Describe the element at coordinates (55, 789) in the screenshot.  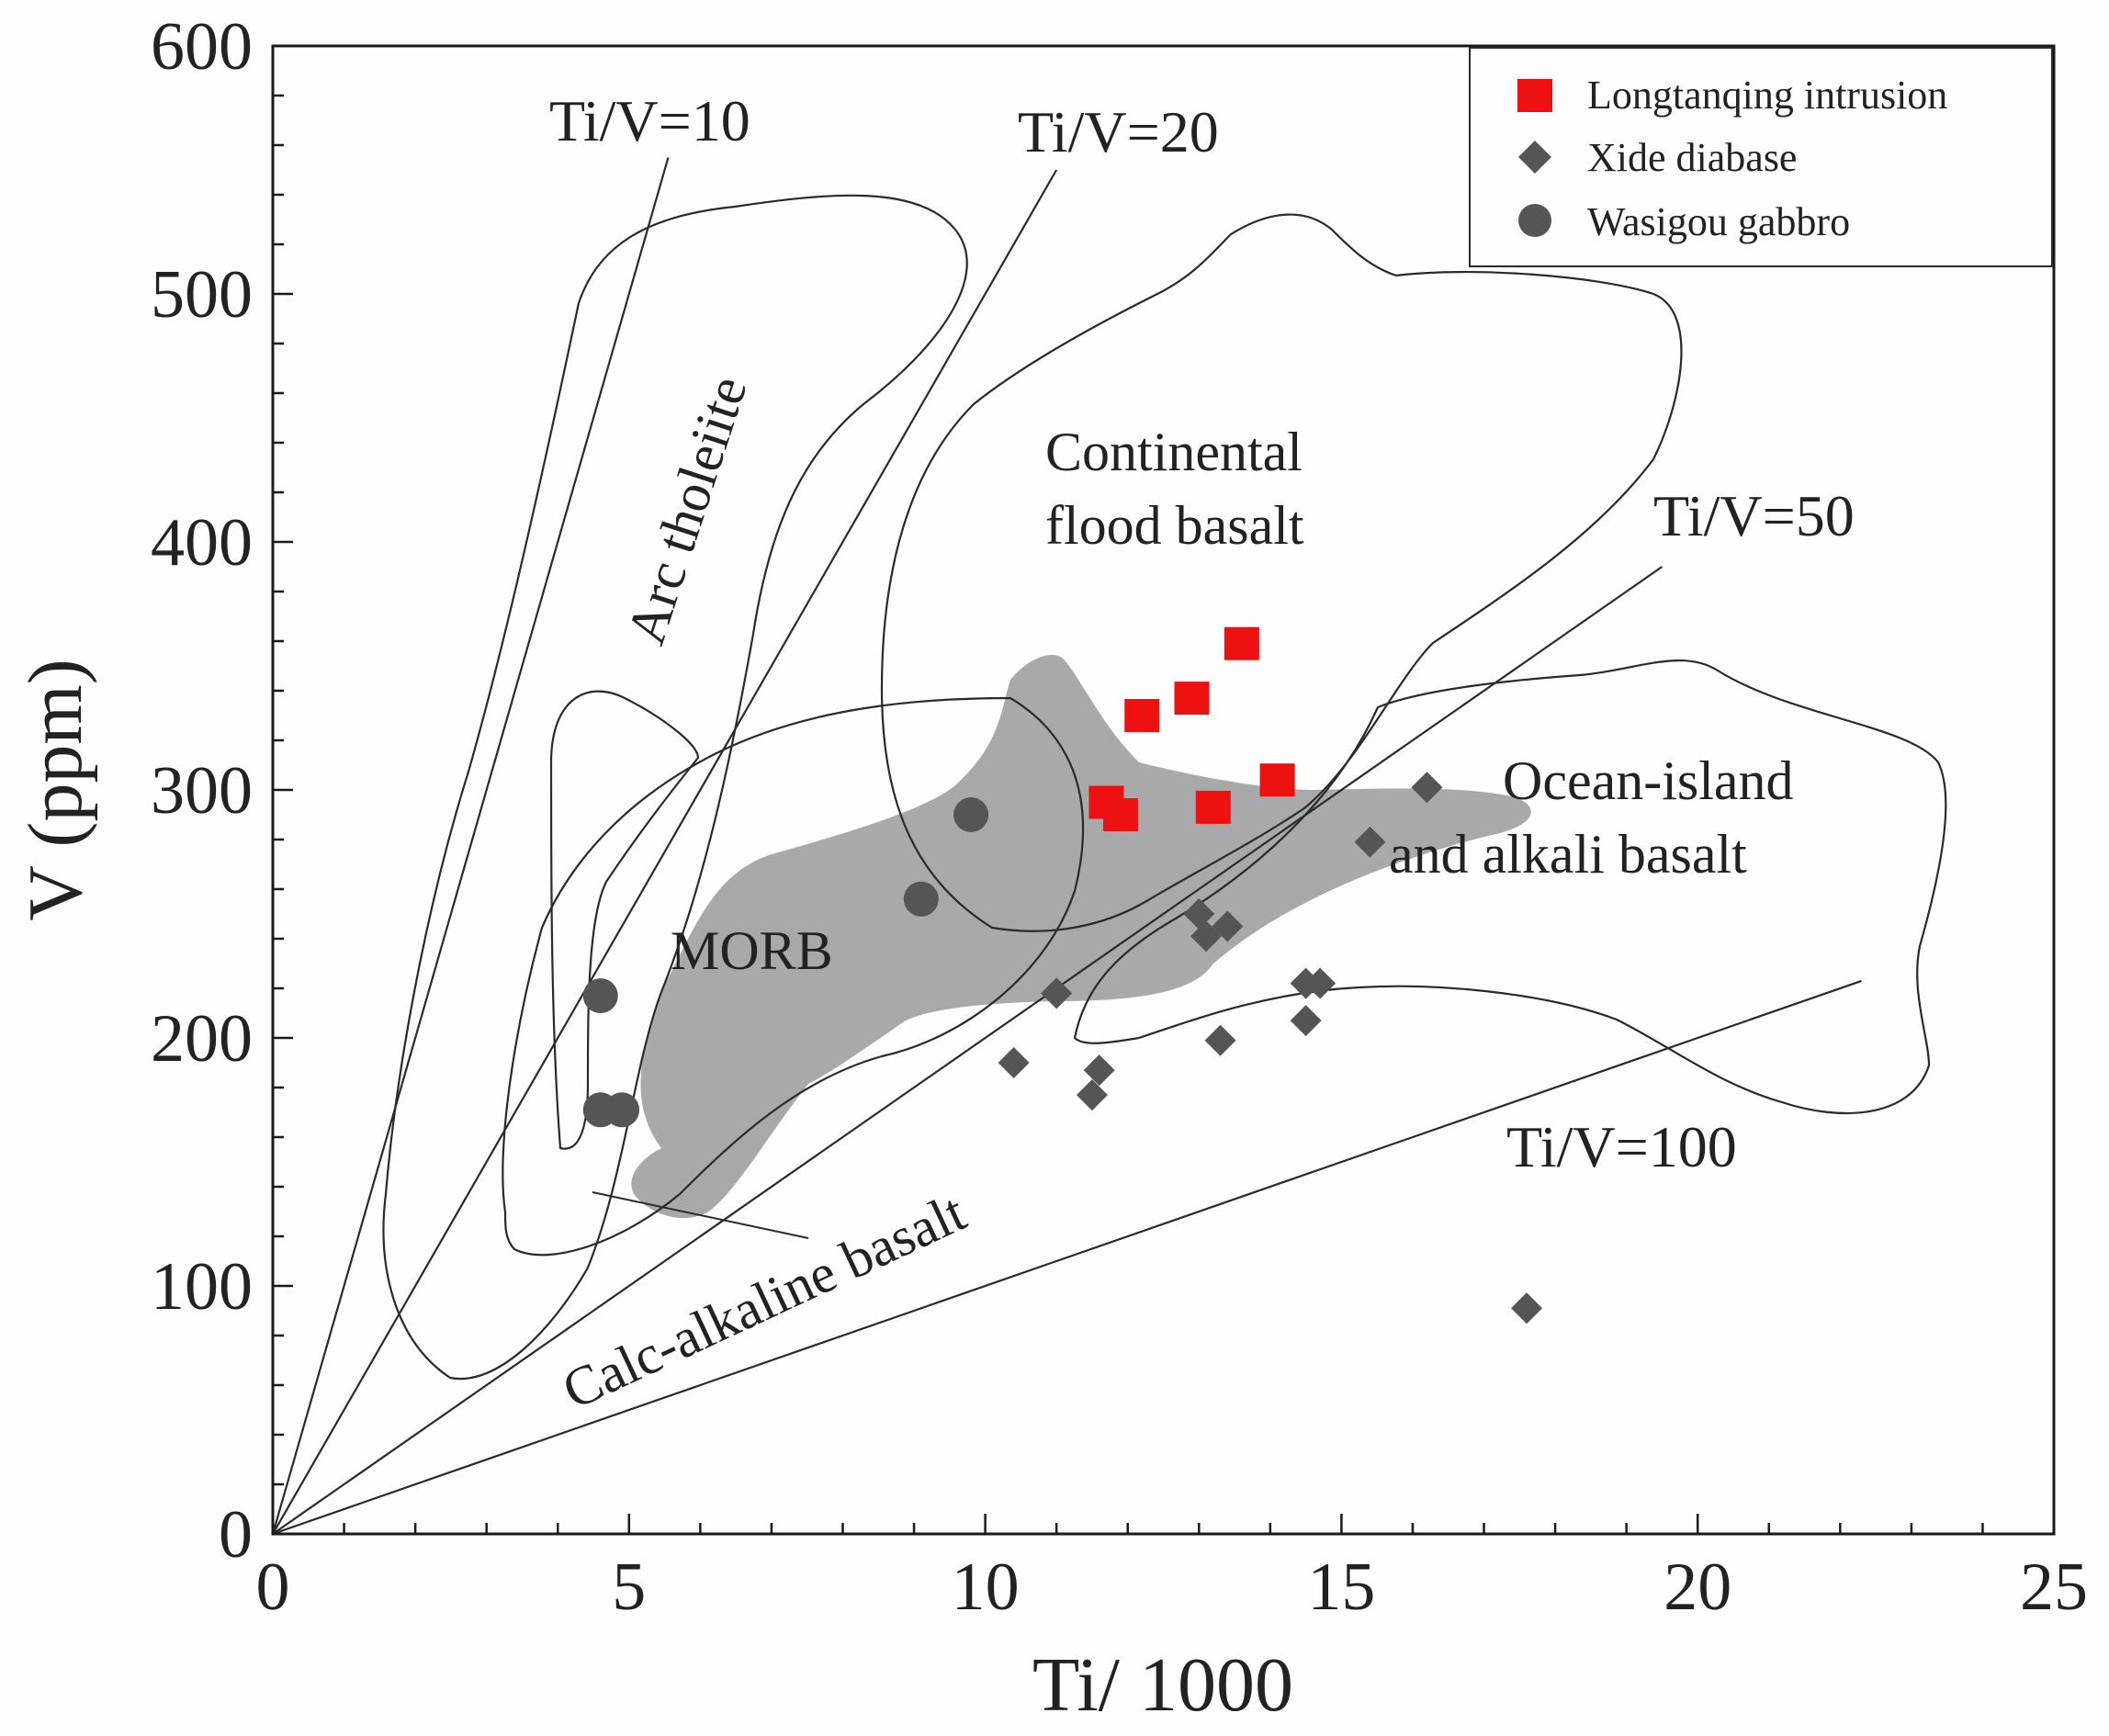
I see `y-axis-title: V (ppm)` at that location.